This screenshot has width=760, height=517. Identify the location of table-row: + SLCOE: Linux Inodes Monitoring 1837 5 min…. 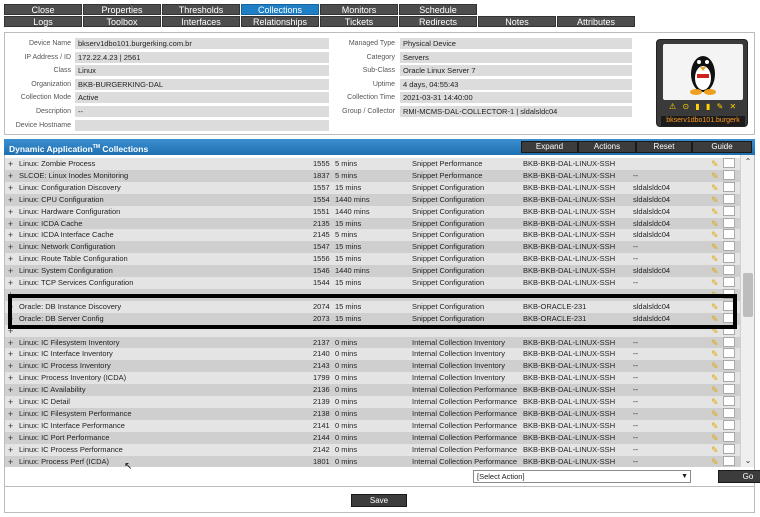
(372, 175).